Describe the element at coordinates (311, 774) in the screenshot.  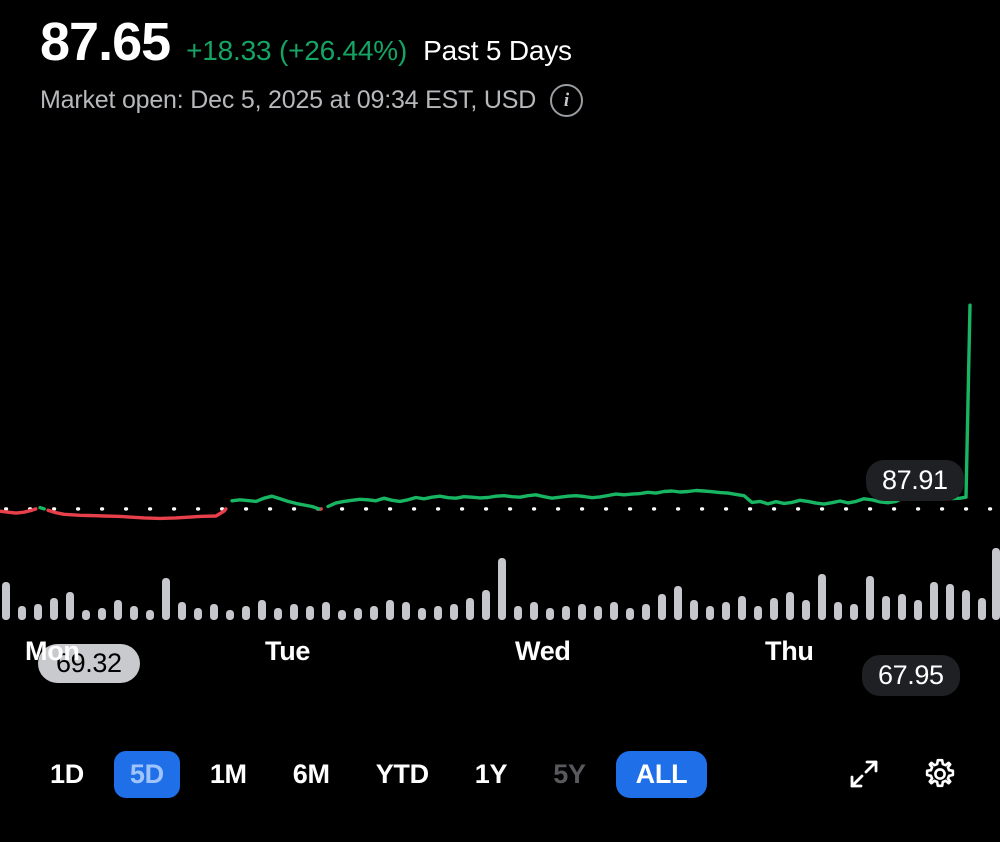
I see `range-button-6m: 6M` at that location.